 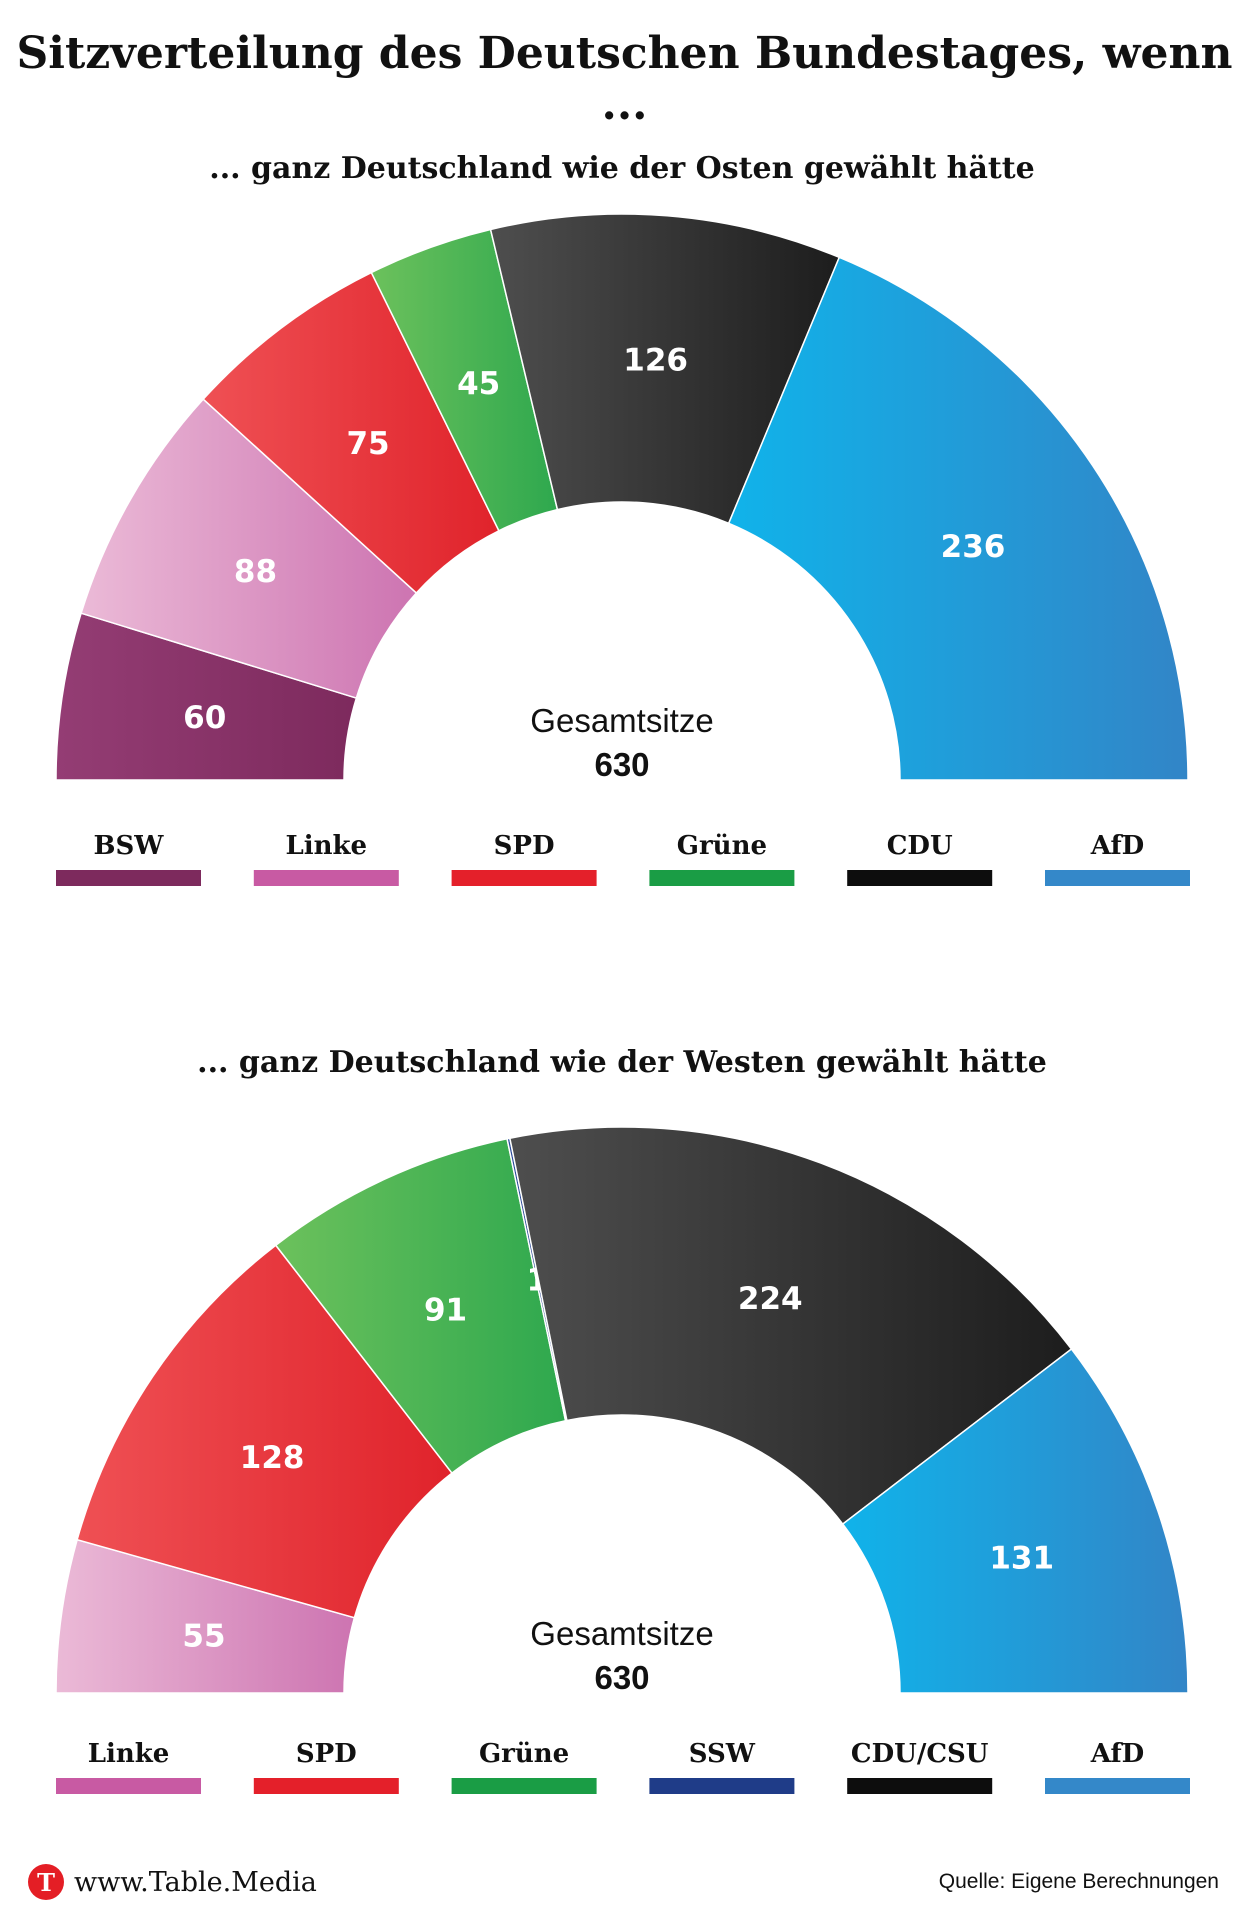 I want to click on seat-count-label-spd: 128, so click(x=272, y=1458).